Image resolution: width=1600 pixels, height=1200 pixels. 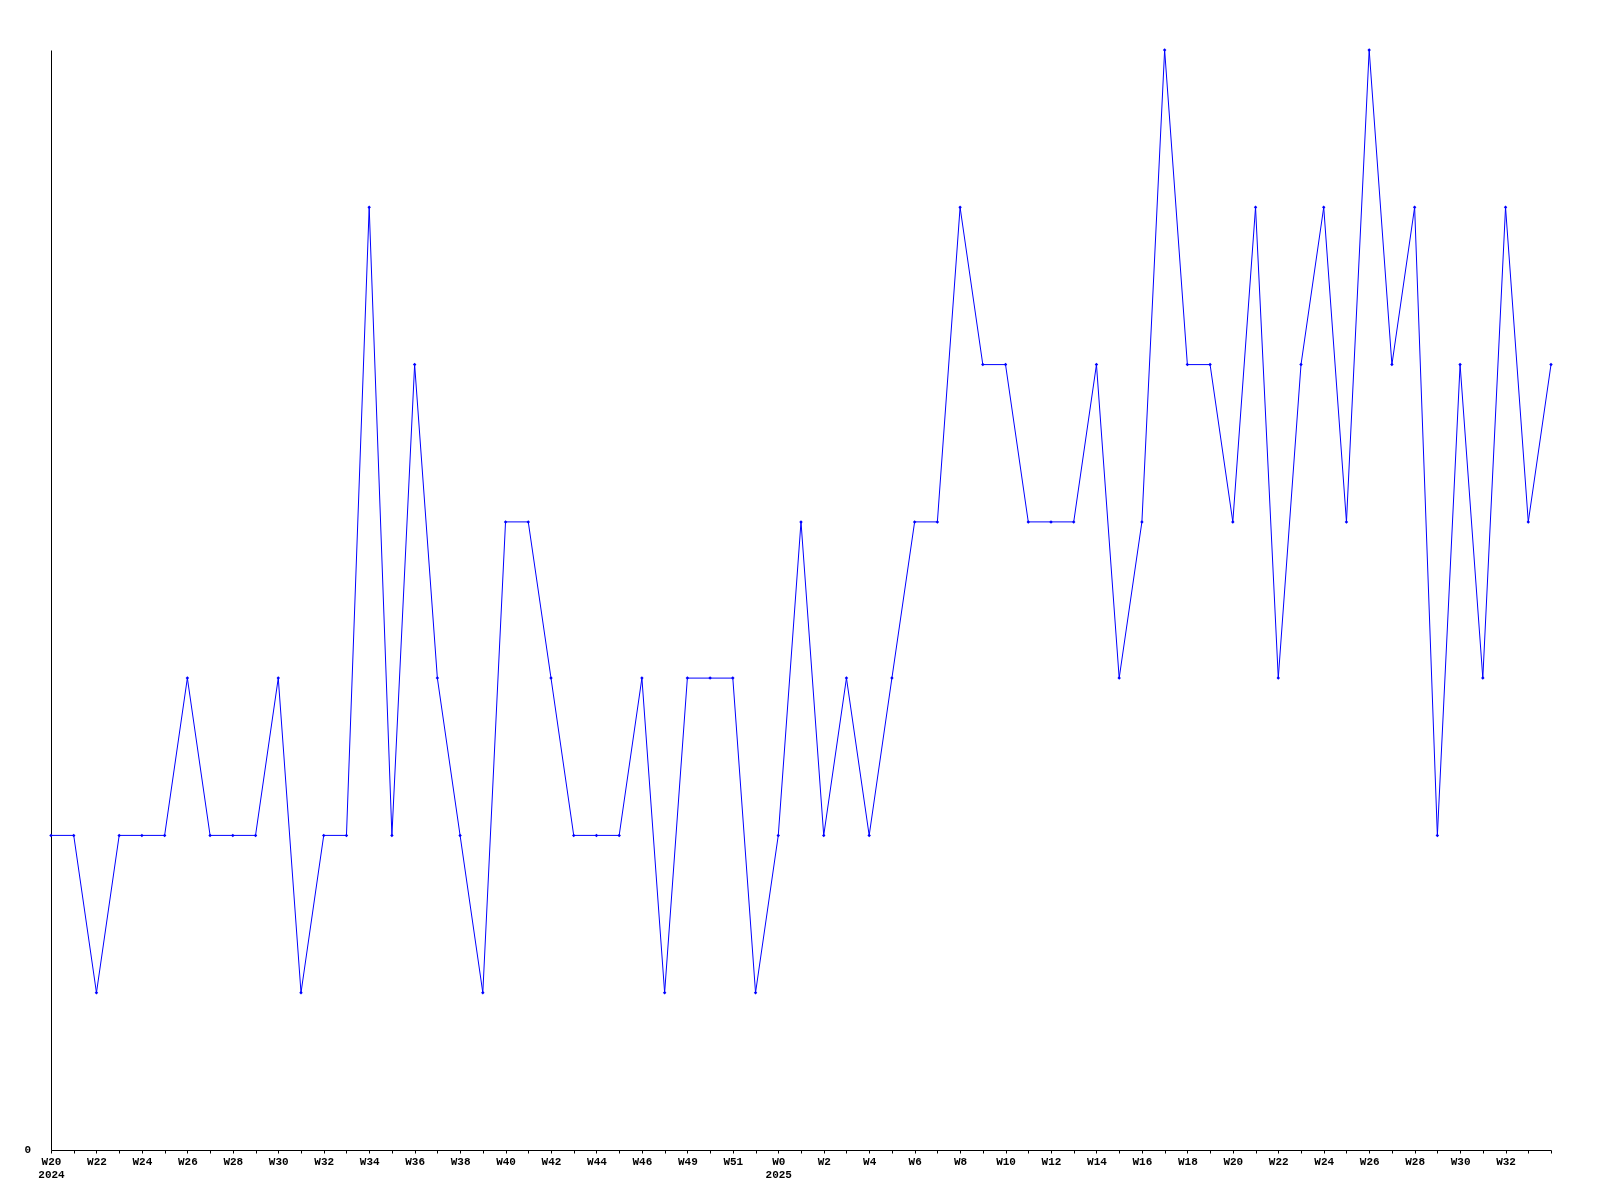 What do you see at coordinates (779, 1168) in the screenshot?
I see `x-tick-label: W0 2025` at bounding box center [779, 1168].